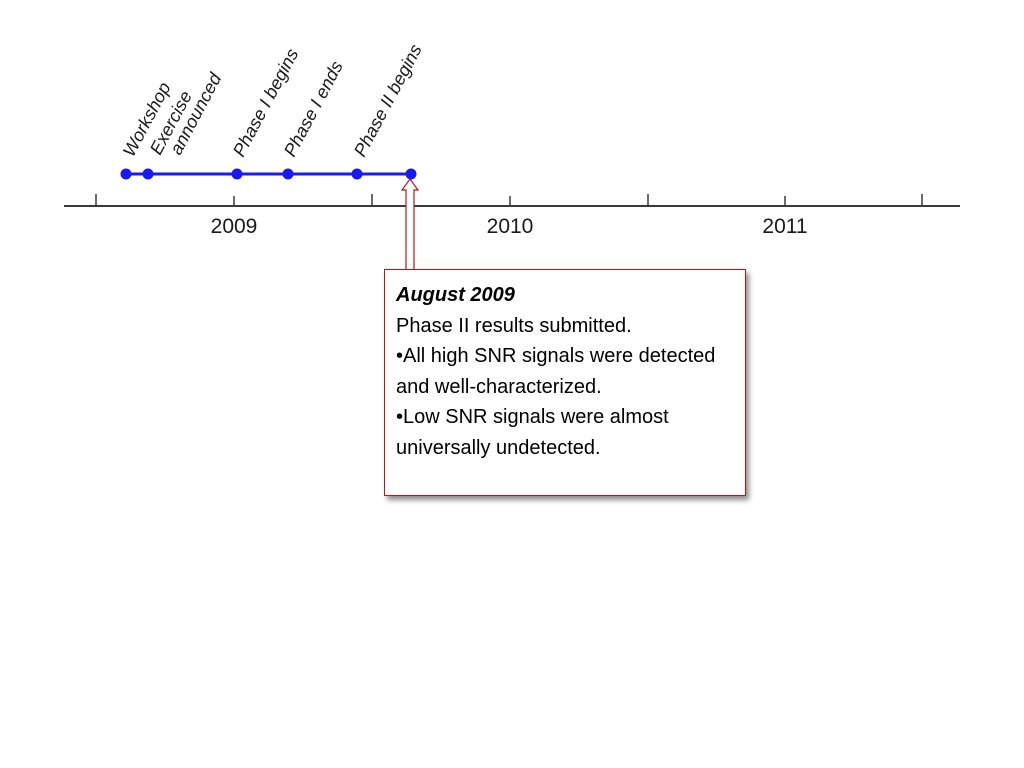  I want to click on axis-ticks, so click(509, 200).